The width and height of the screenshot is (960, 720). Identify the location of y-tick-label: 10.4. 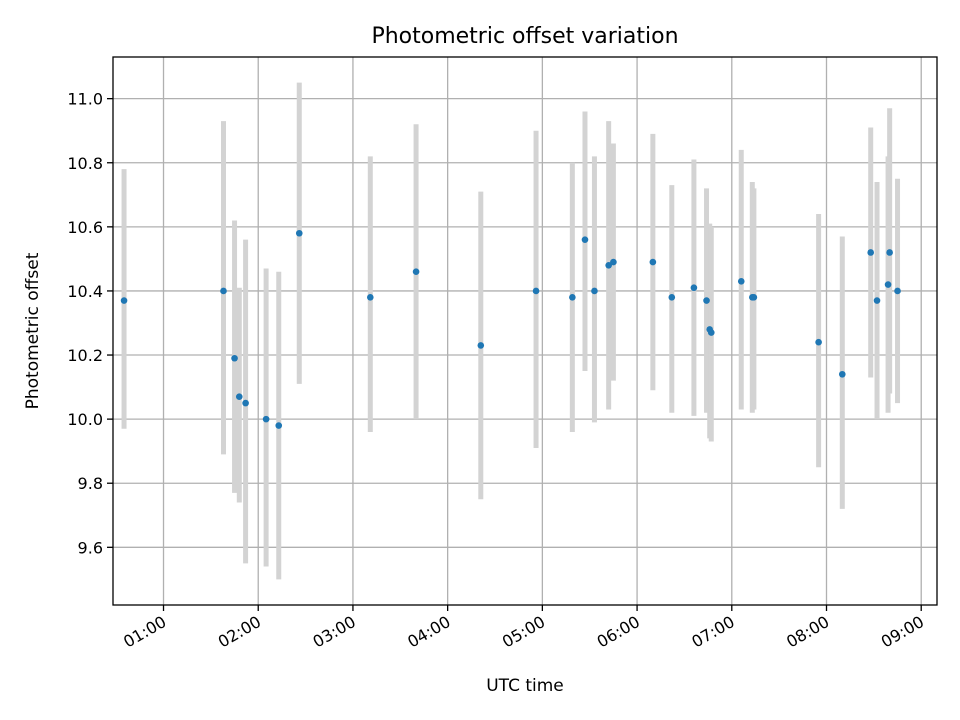
(85, 291).